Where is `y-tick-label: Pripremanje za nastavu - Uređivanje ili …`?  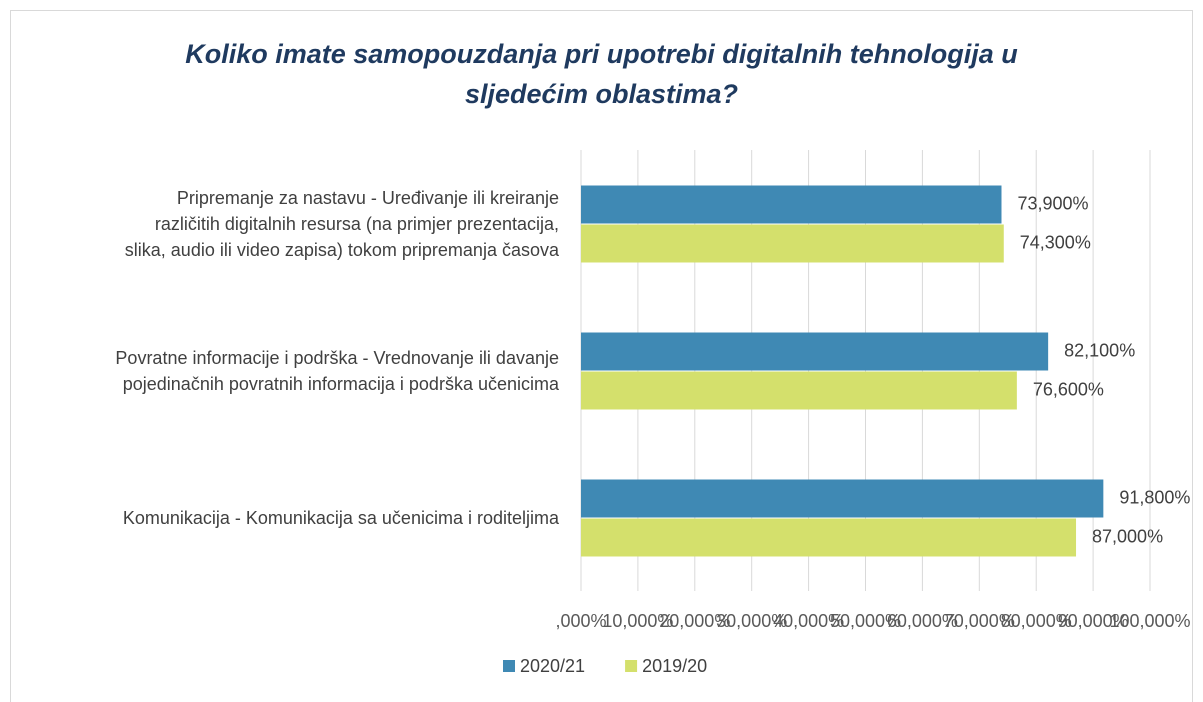
y-tick-label: Pripremanje za nastavu - Uređivanje ili … is located at coordinates (341, 223).